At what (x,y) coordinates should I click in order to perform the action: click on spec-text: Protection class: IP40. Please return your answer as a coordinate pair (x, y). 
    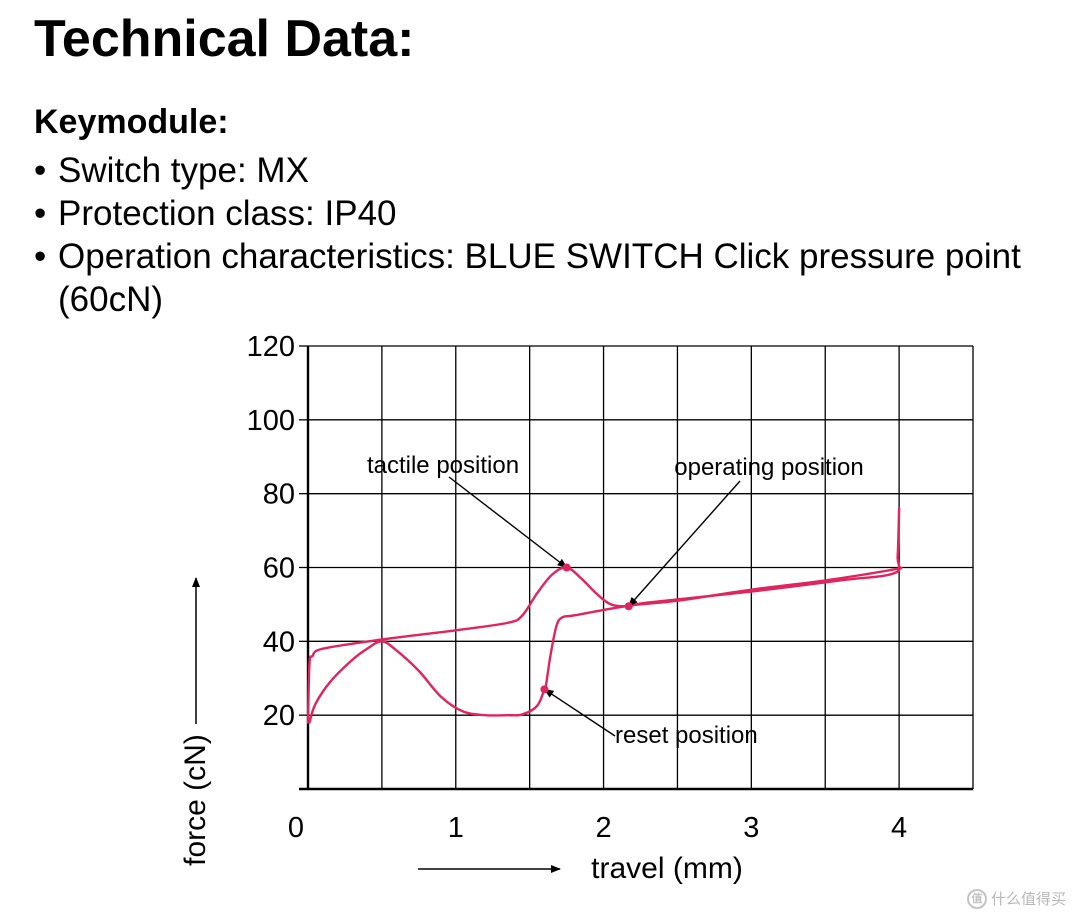
    Looking at the image, I should click on (227, 213).